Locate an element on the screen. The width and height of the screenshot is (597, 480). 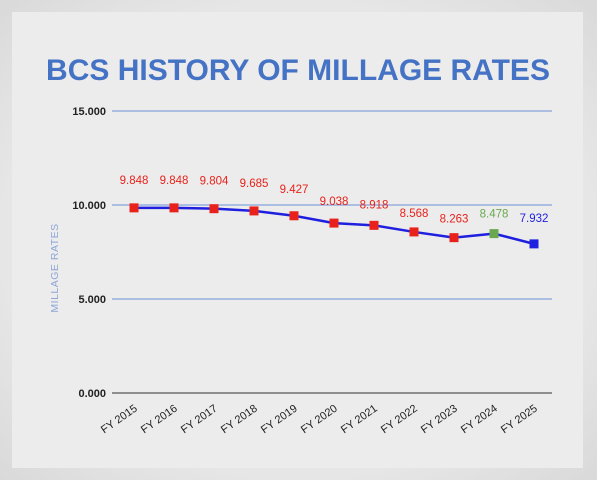
data-points is located at coordinates (334, 226).